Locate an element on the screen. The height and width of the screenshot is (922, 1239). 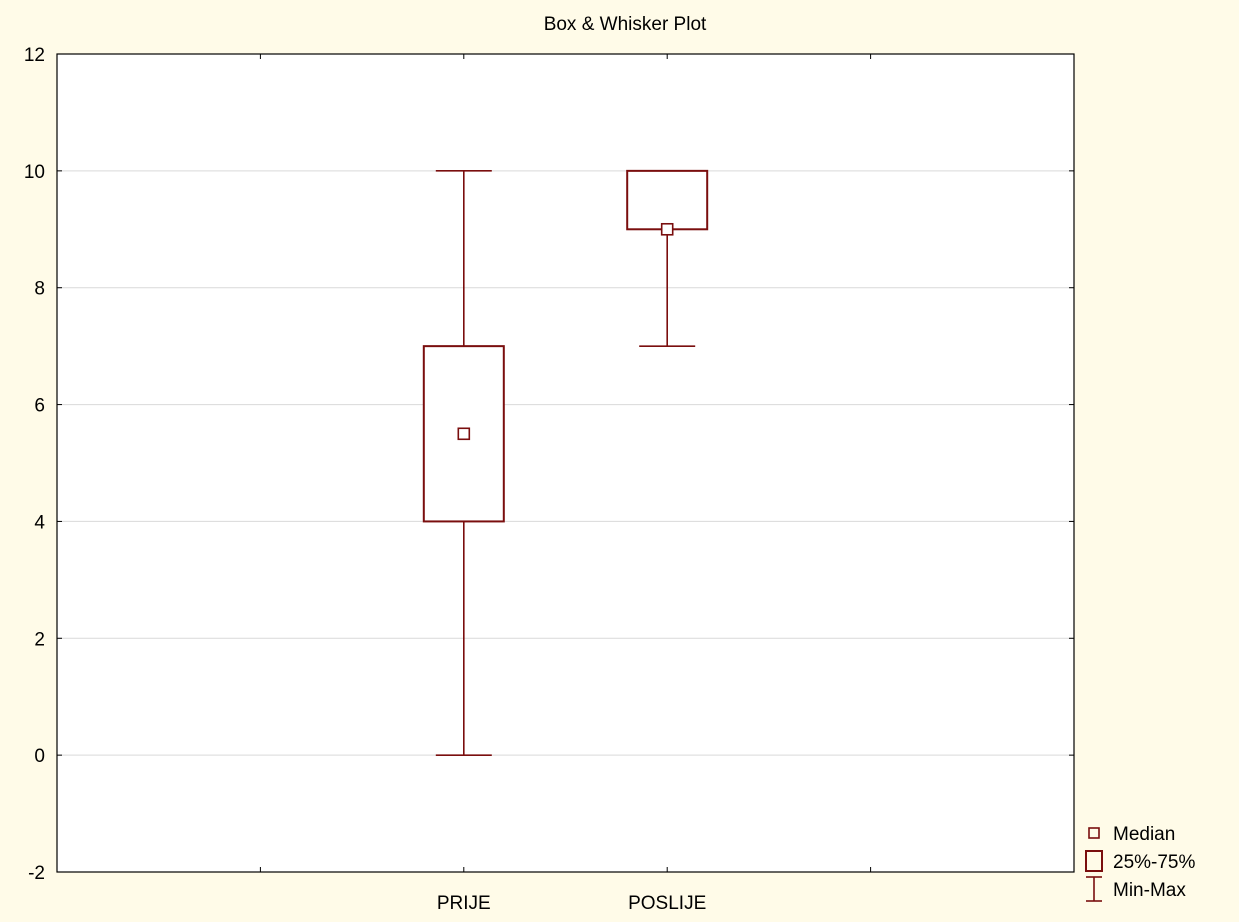
legend-box-symbol is located at coordinates (1094, 861).